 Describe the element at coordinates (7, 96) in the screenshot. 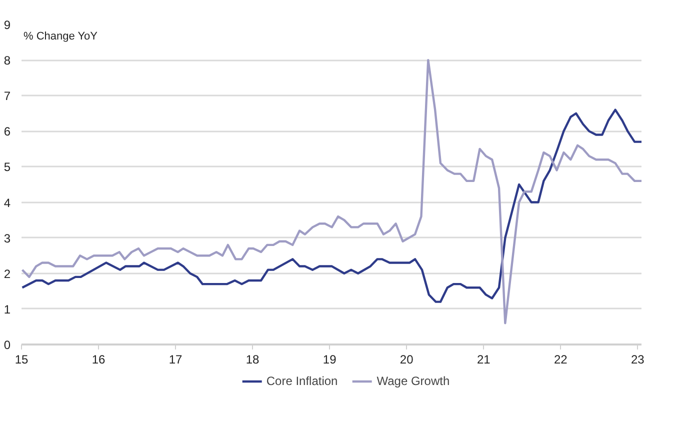

I see `y-tick-label: 7` at that location.